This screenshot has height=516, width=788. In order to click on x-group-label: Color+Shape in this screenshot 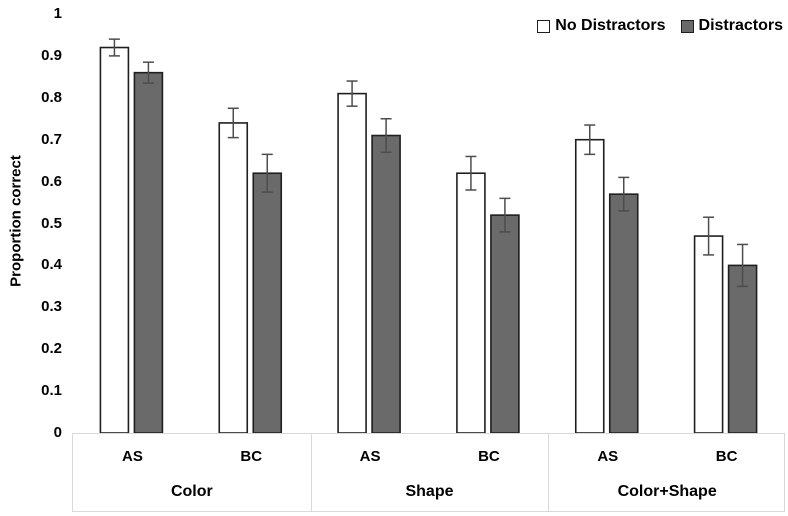, I will do `click(667, 491)`.